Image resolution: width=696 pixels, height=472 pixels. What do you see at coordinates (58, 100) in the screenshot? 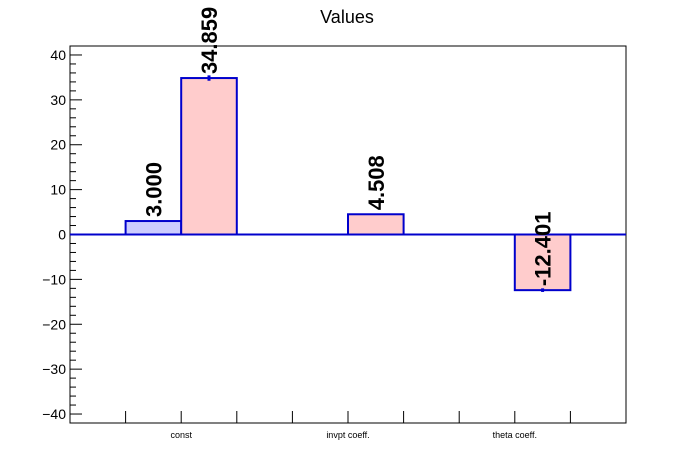
I see `y-tick-label: 30` at bounding box center [58, 100].